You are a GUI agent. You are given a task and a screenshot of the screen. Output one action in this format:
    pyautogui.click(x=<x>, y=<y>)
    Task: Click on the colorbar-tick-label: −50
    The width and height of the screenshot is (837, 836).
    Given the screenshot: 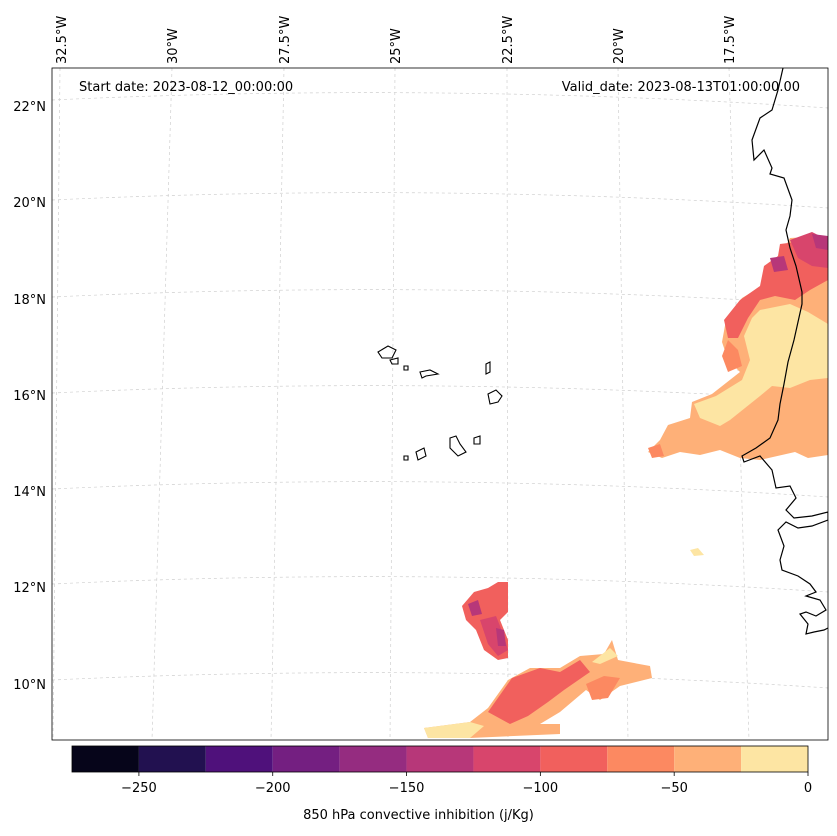 What is the action you would take?
    pyautogui.click(x=673, y=788)
    